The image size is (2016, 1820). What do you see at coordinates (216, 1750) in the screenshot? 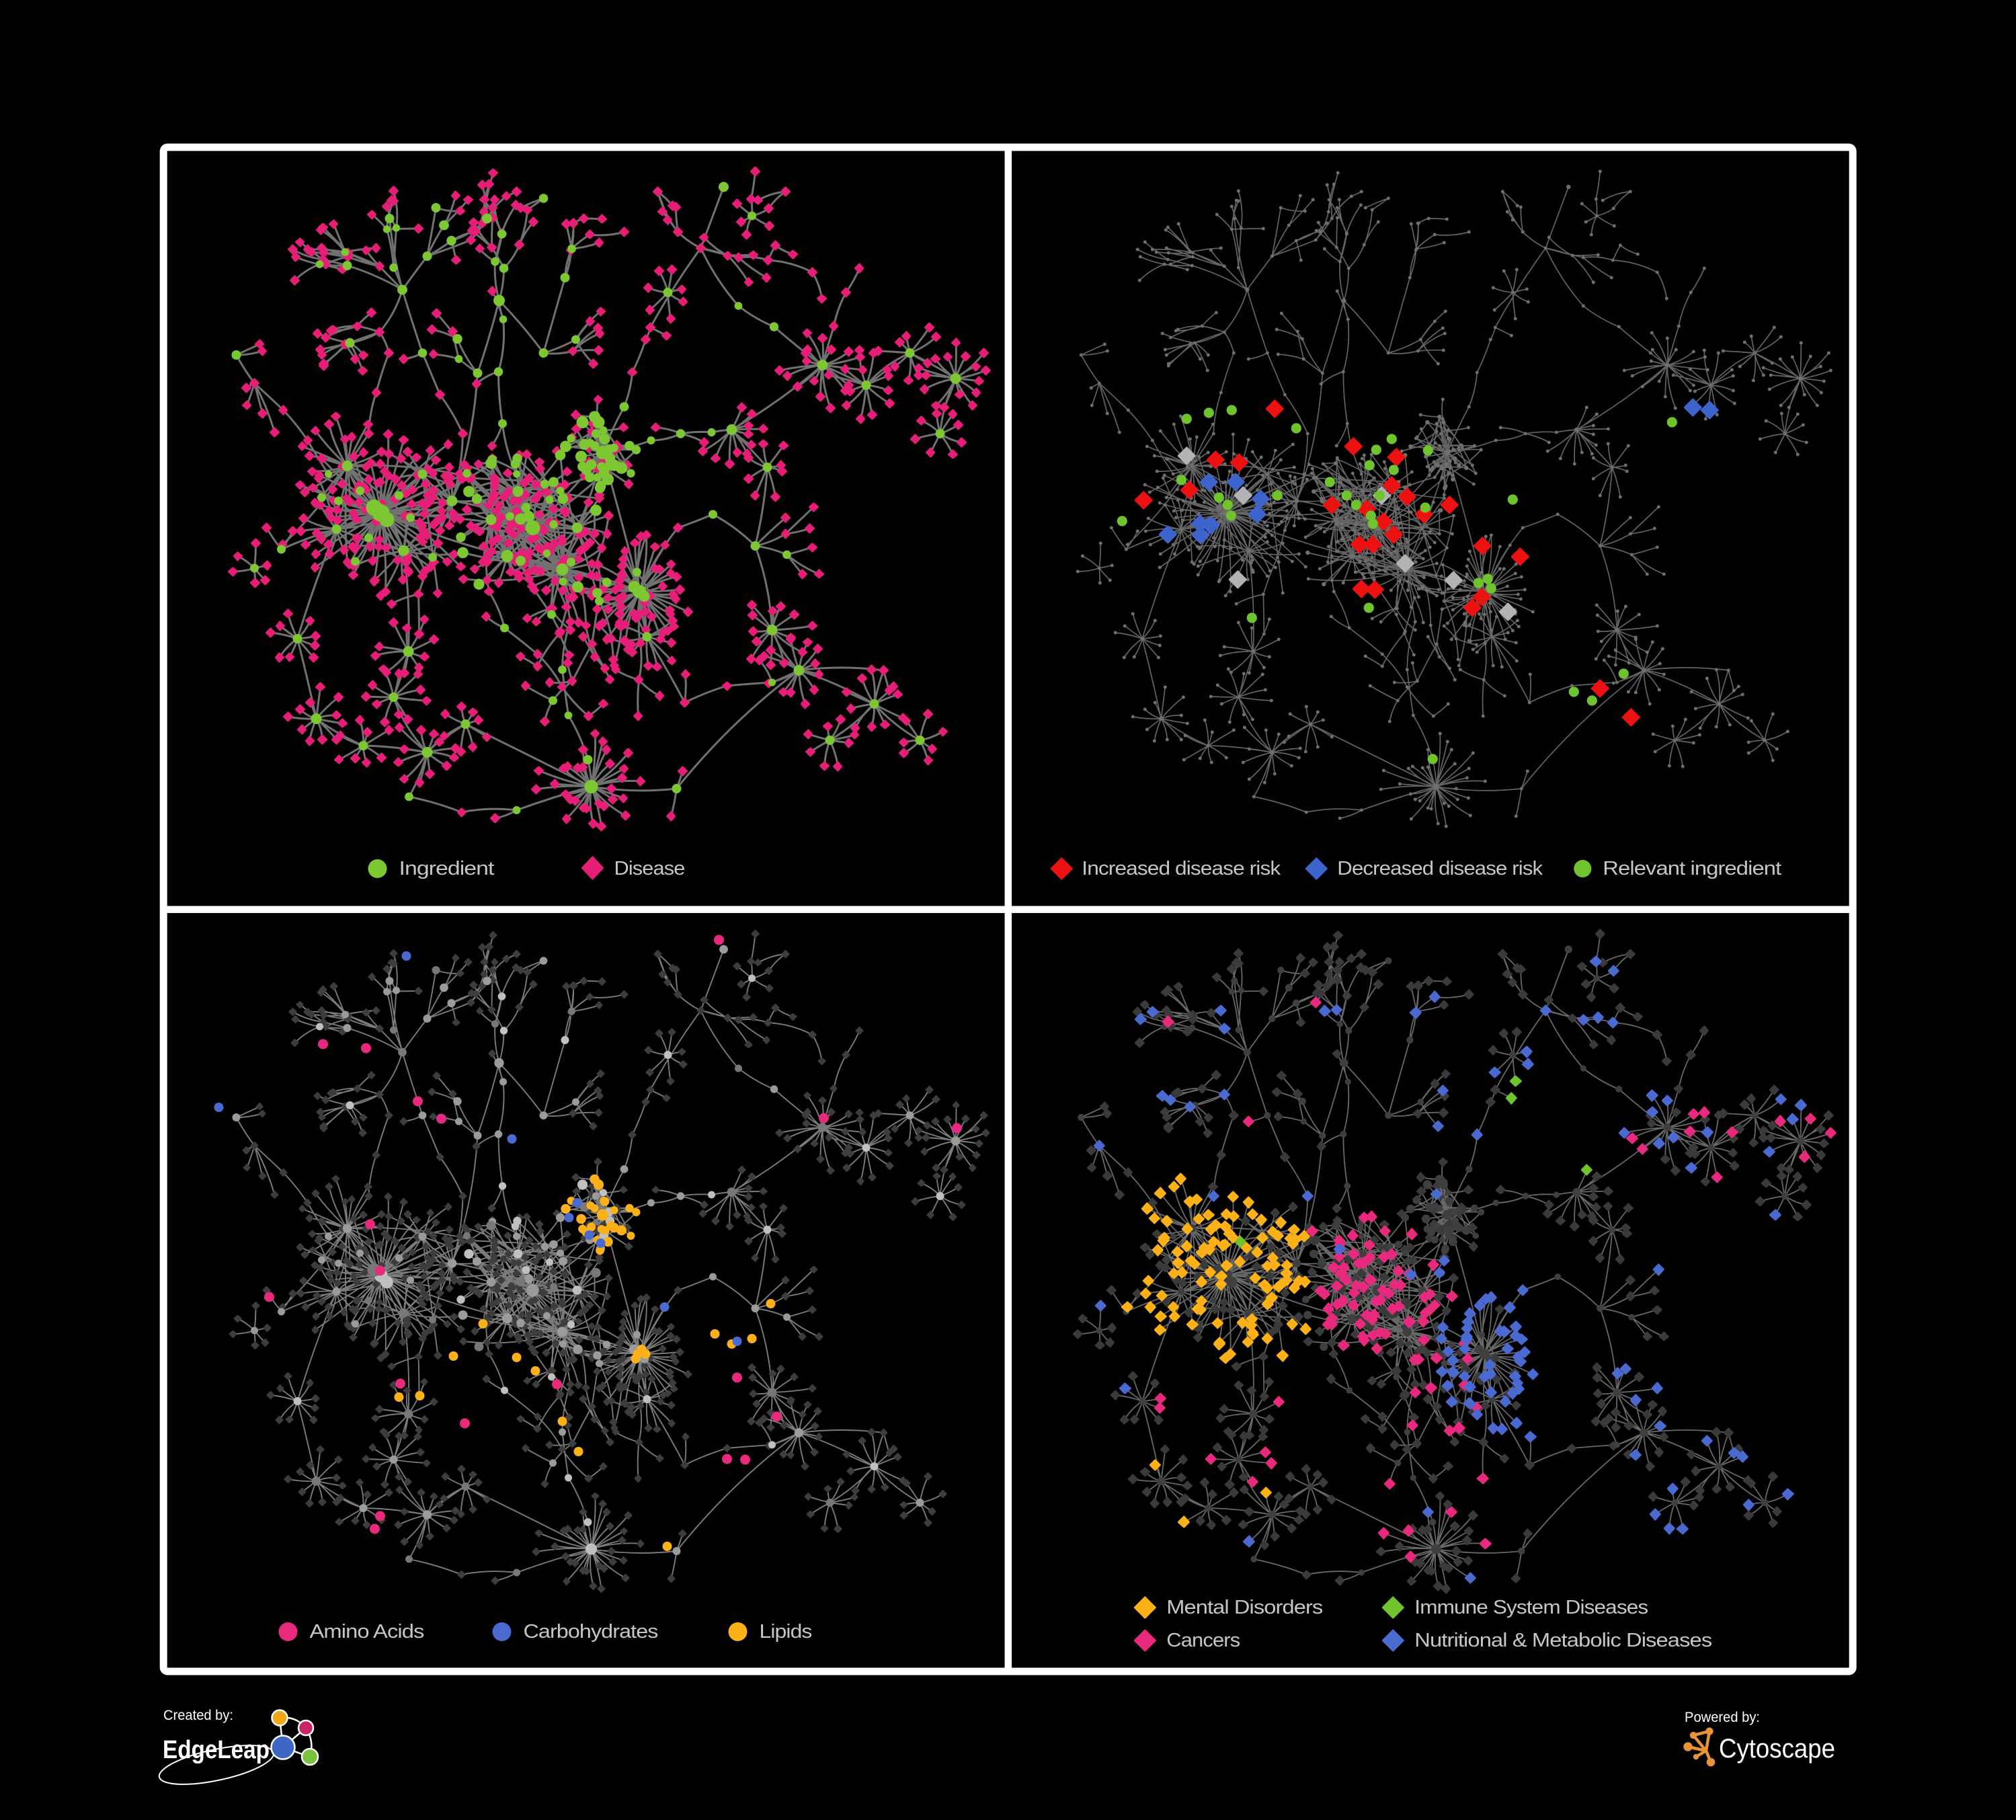
I see `svg-text: EdgeLeap` at bounding box center [216, 1750].